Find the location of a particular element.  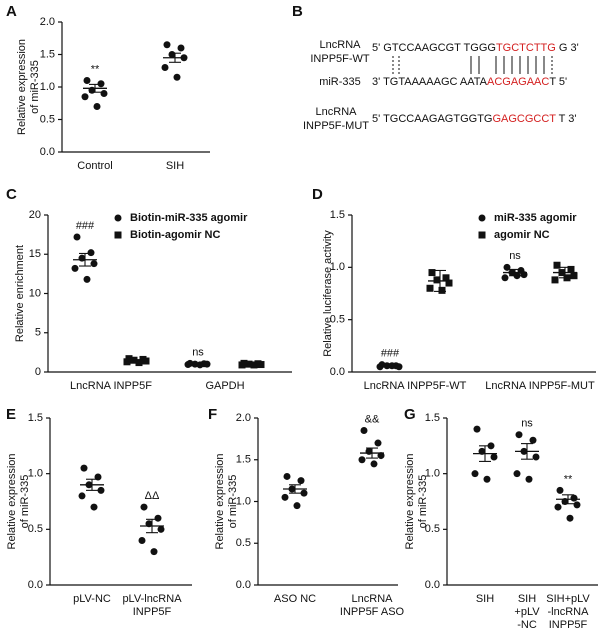

x-tick-label: pLV-lncRNA is located at coordinates (152, 599).